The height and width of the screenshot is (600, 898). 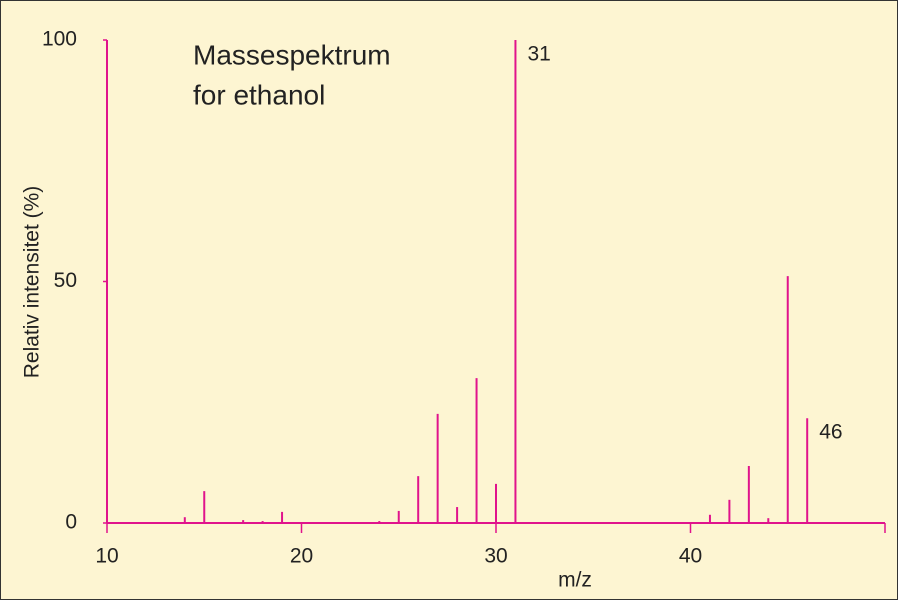 I want to click on y-tick-label: 50, so click(x=65, y=280).